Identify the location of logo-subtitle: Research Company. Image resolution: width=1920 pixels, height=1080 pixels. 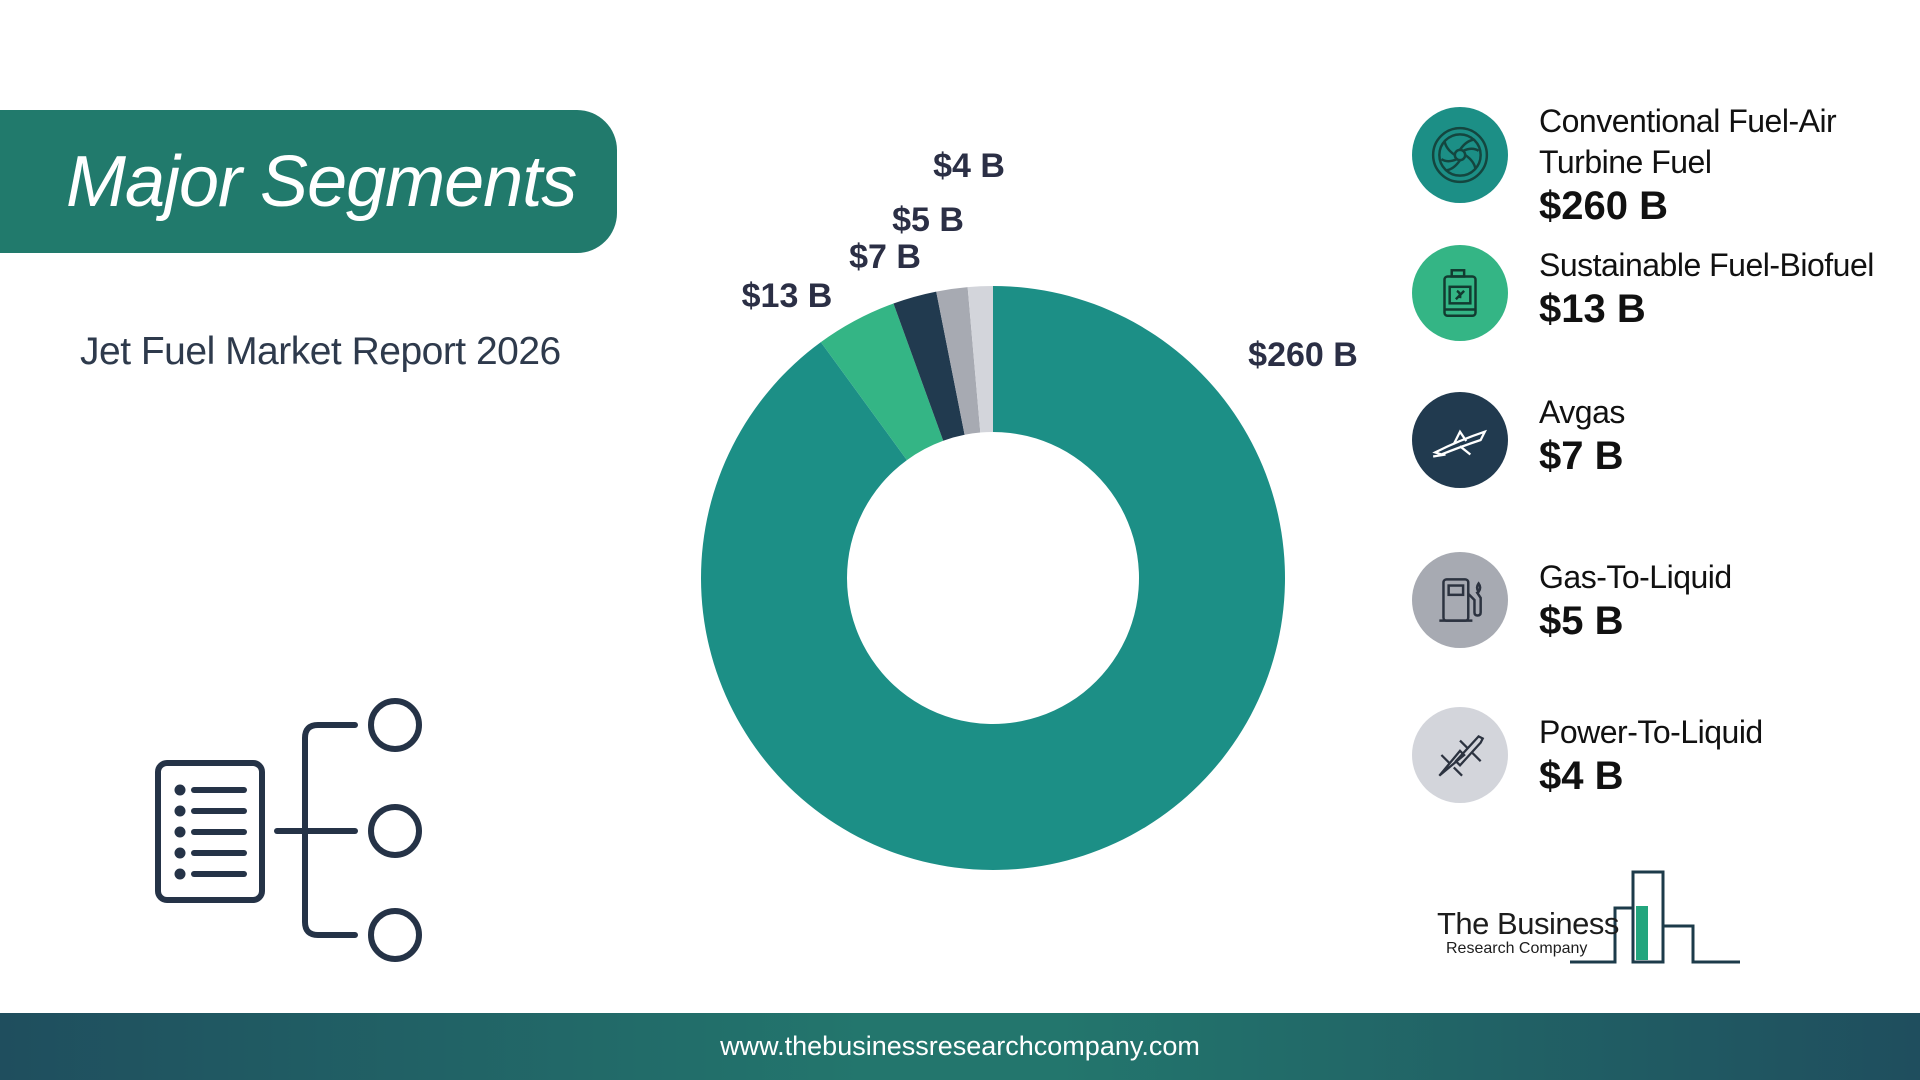
(1517, 948).